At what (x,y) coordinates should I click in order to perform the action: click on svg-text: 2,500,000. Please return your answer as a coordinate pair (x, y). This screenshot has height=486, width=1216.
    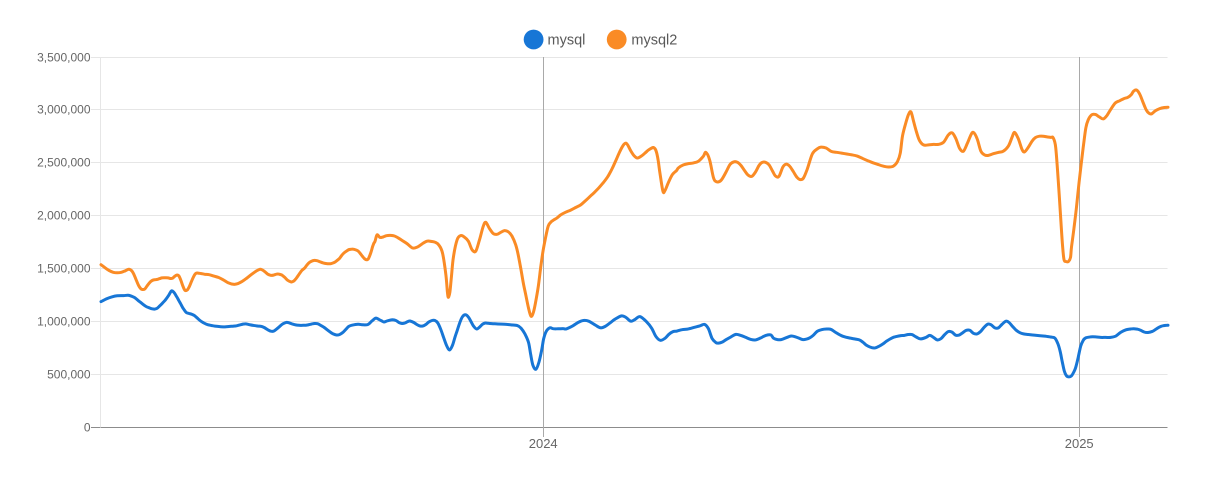
    Looking at the image, I should click on (64, 163).